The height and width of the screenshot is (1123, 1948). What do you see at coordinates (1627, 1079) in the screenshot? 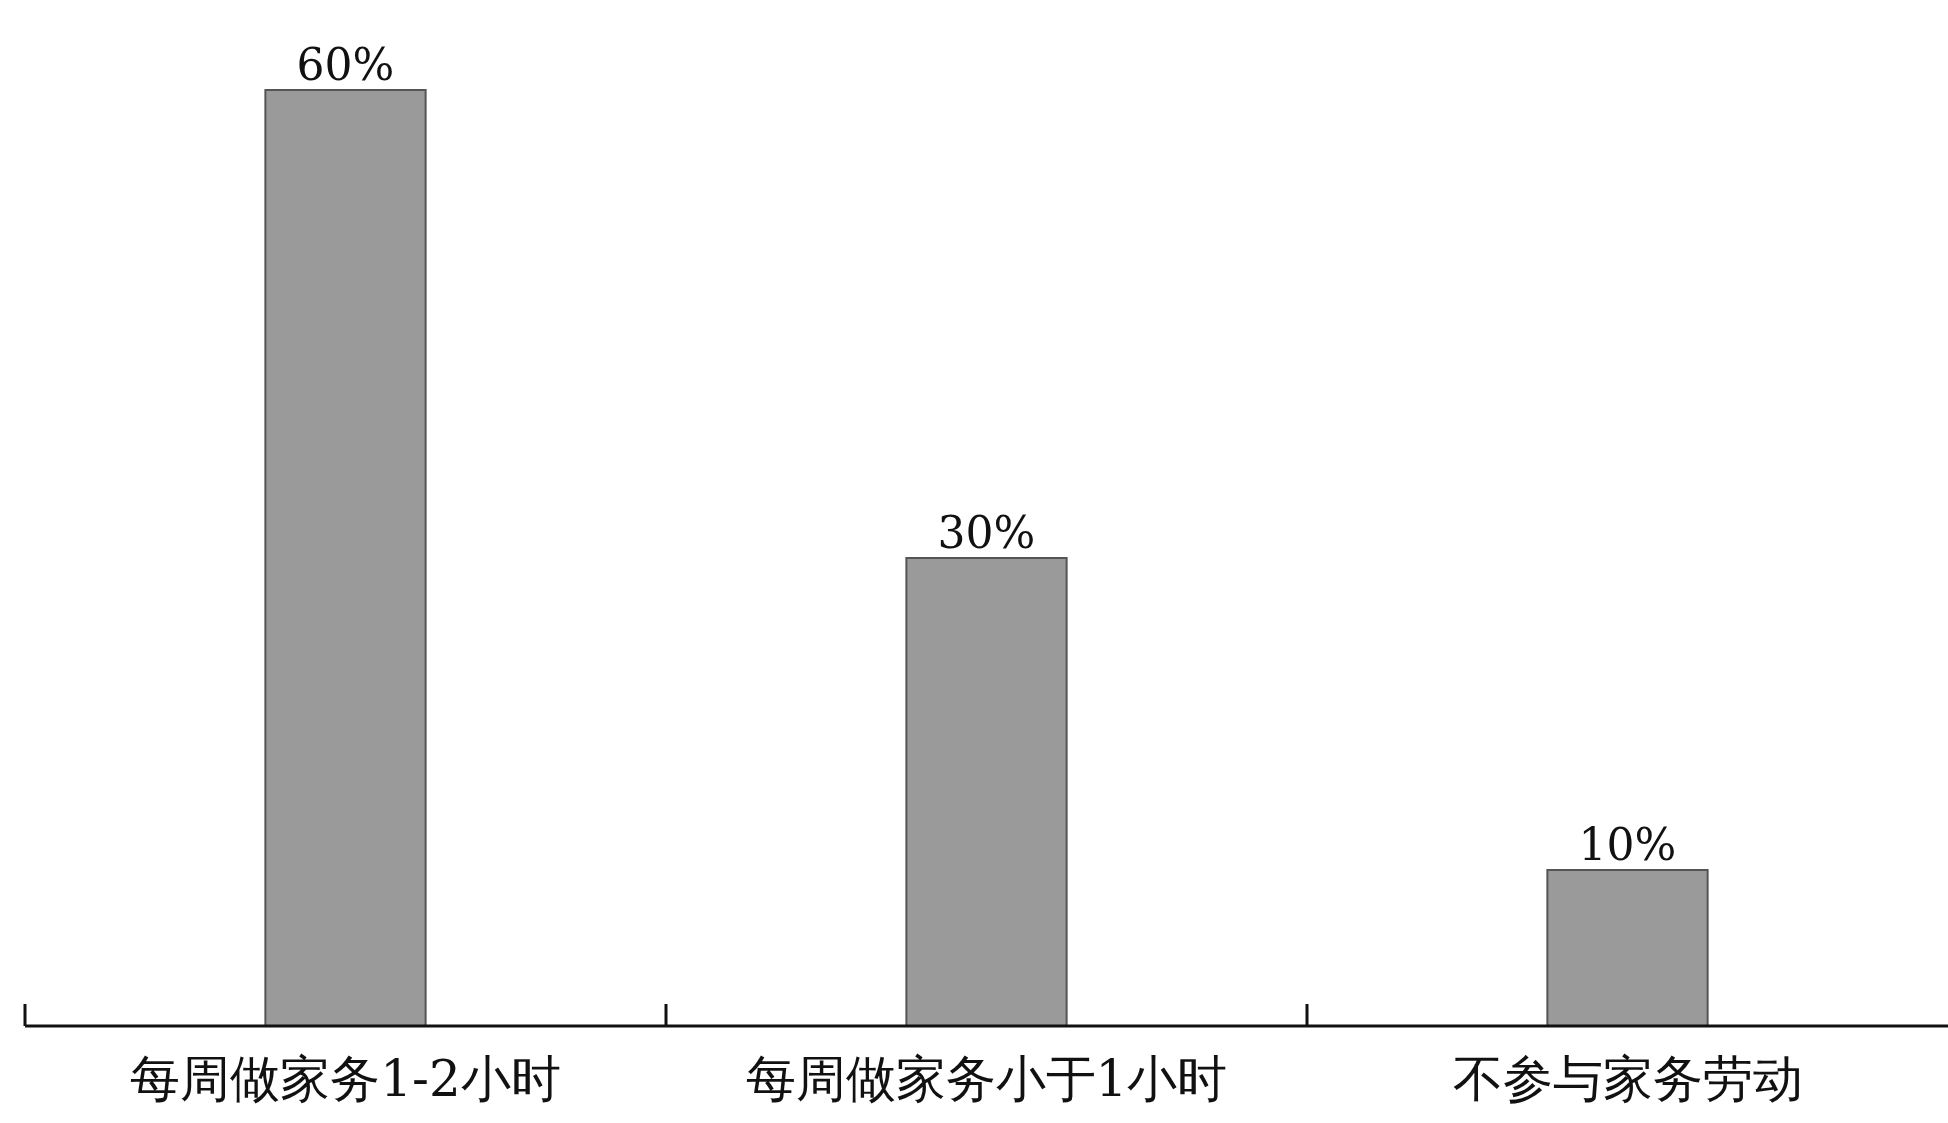
I see `x-tick-label: 不参与家务劳动` at bounding box center [1627, 1079].